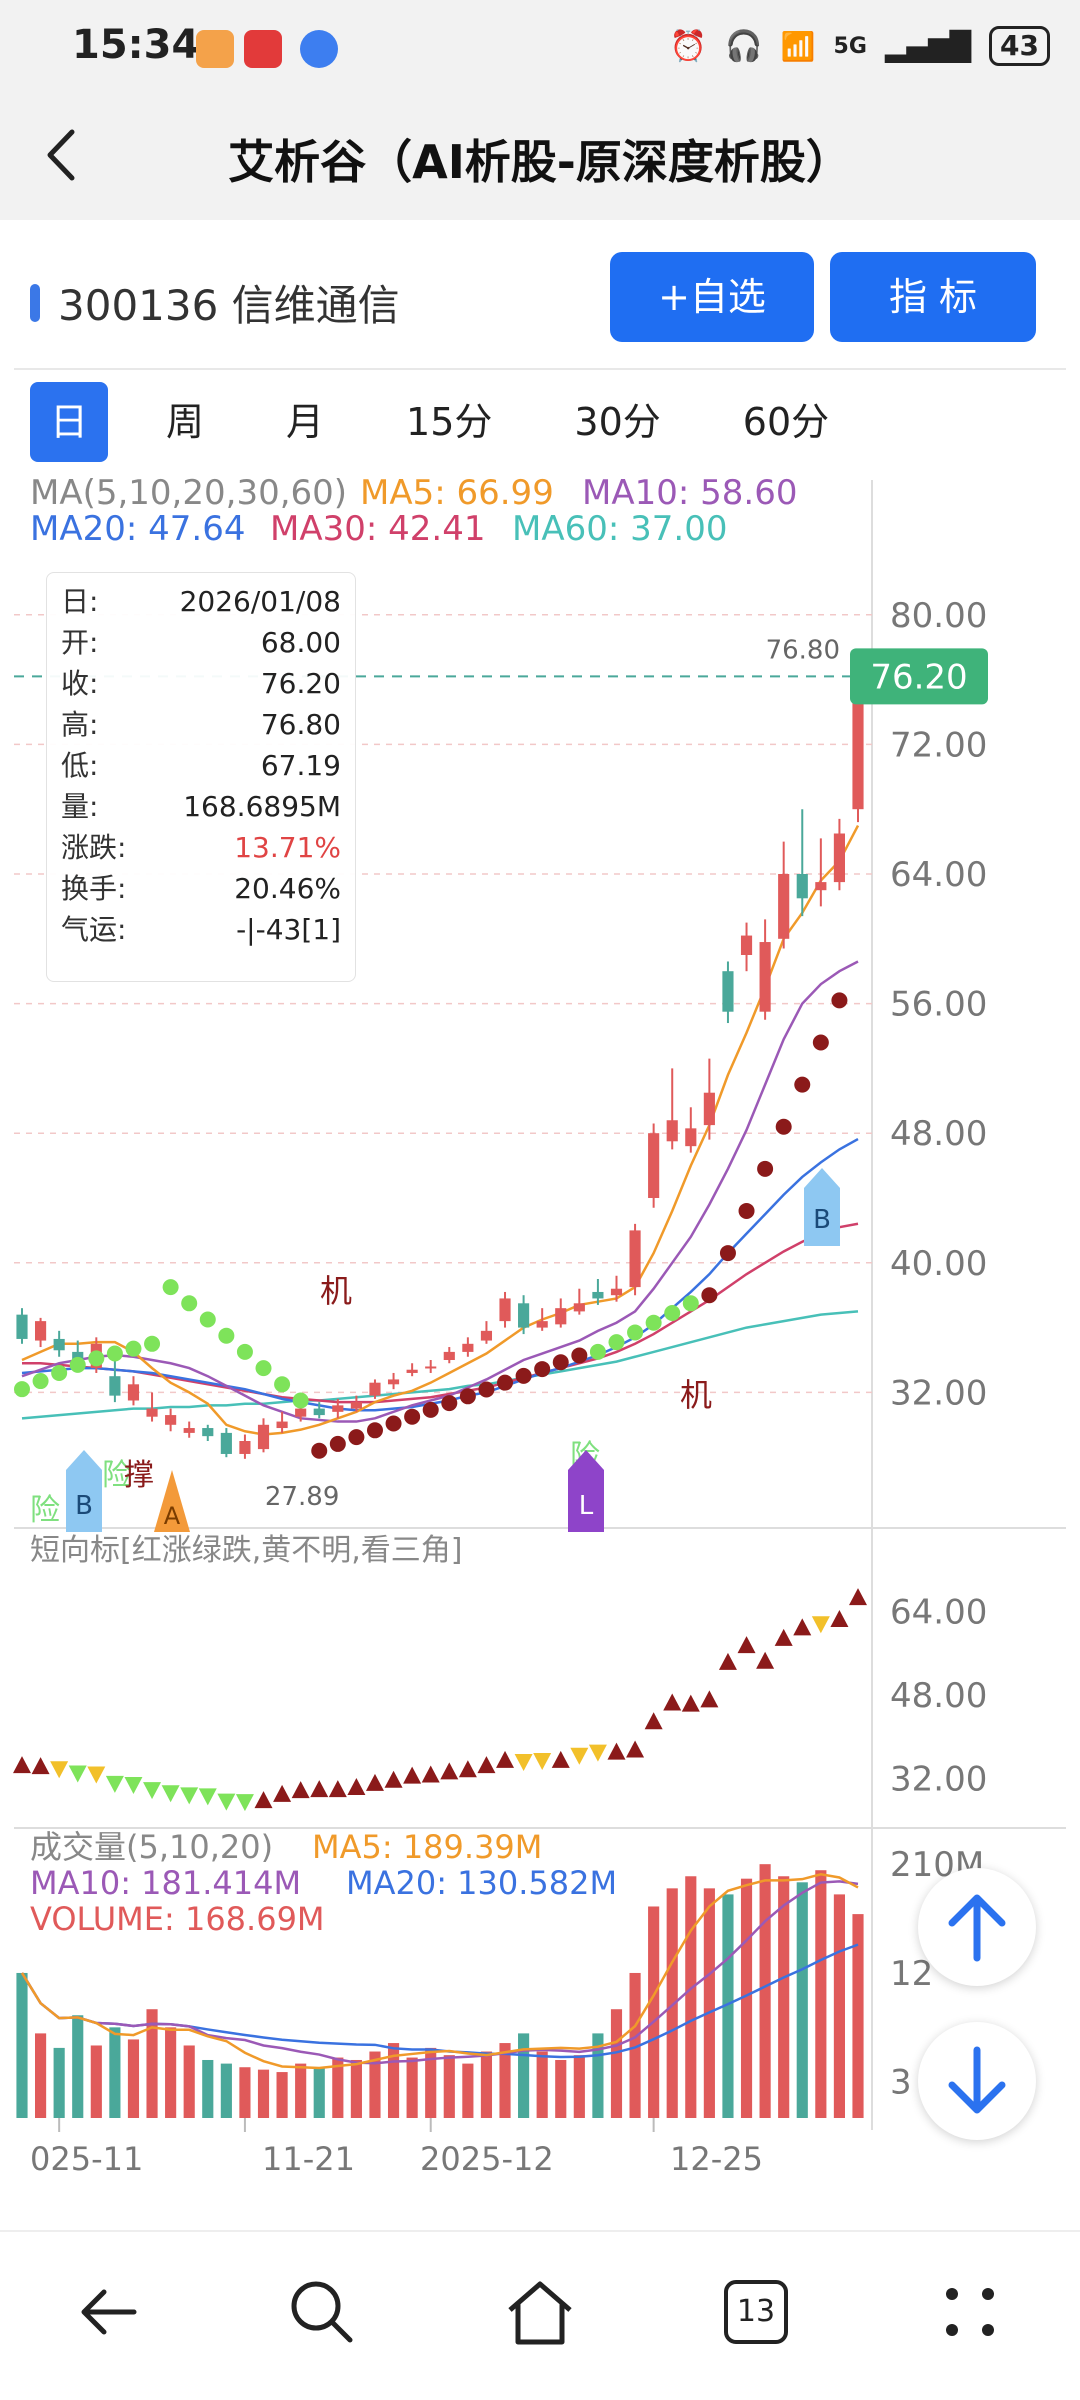 The image size is (1080, 2400). I want to click on tab-day: 日, so click(69, 422).